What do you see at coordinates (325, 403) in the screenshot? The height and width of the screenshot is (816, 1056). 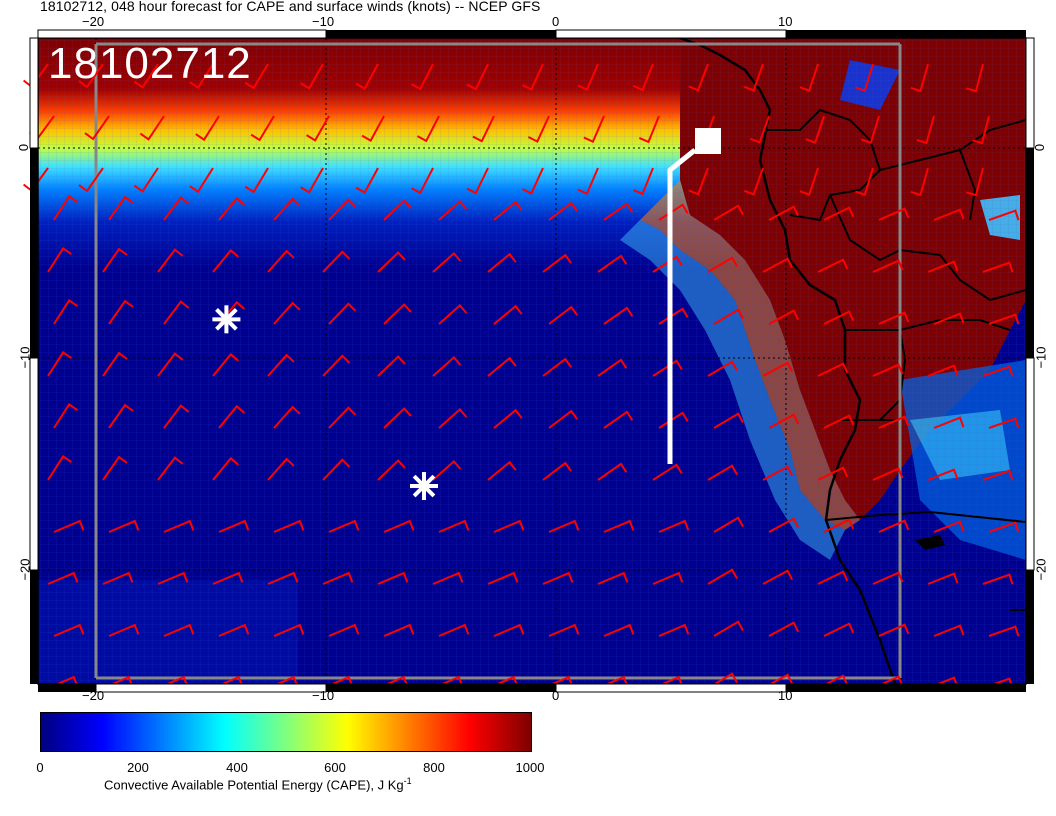 I see `asterisk-markers` at bounding box center [325, 403].